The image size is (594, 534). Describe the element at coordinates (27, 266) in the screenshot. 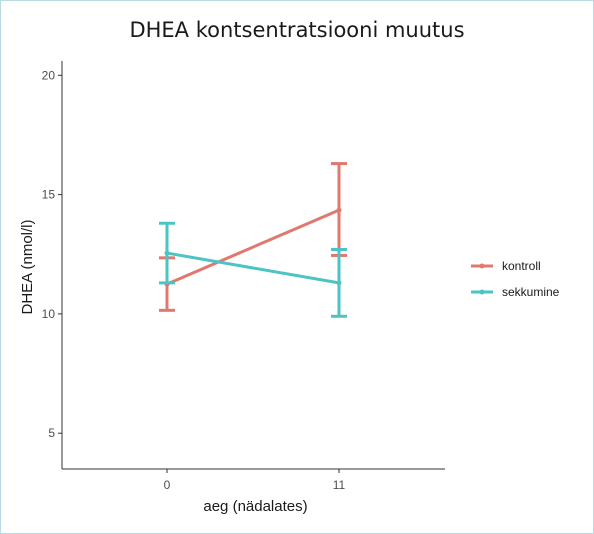

I see `y-axis-title: DHEA (nmol/l)` at that location.